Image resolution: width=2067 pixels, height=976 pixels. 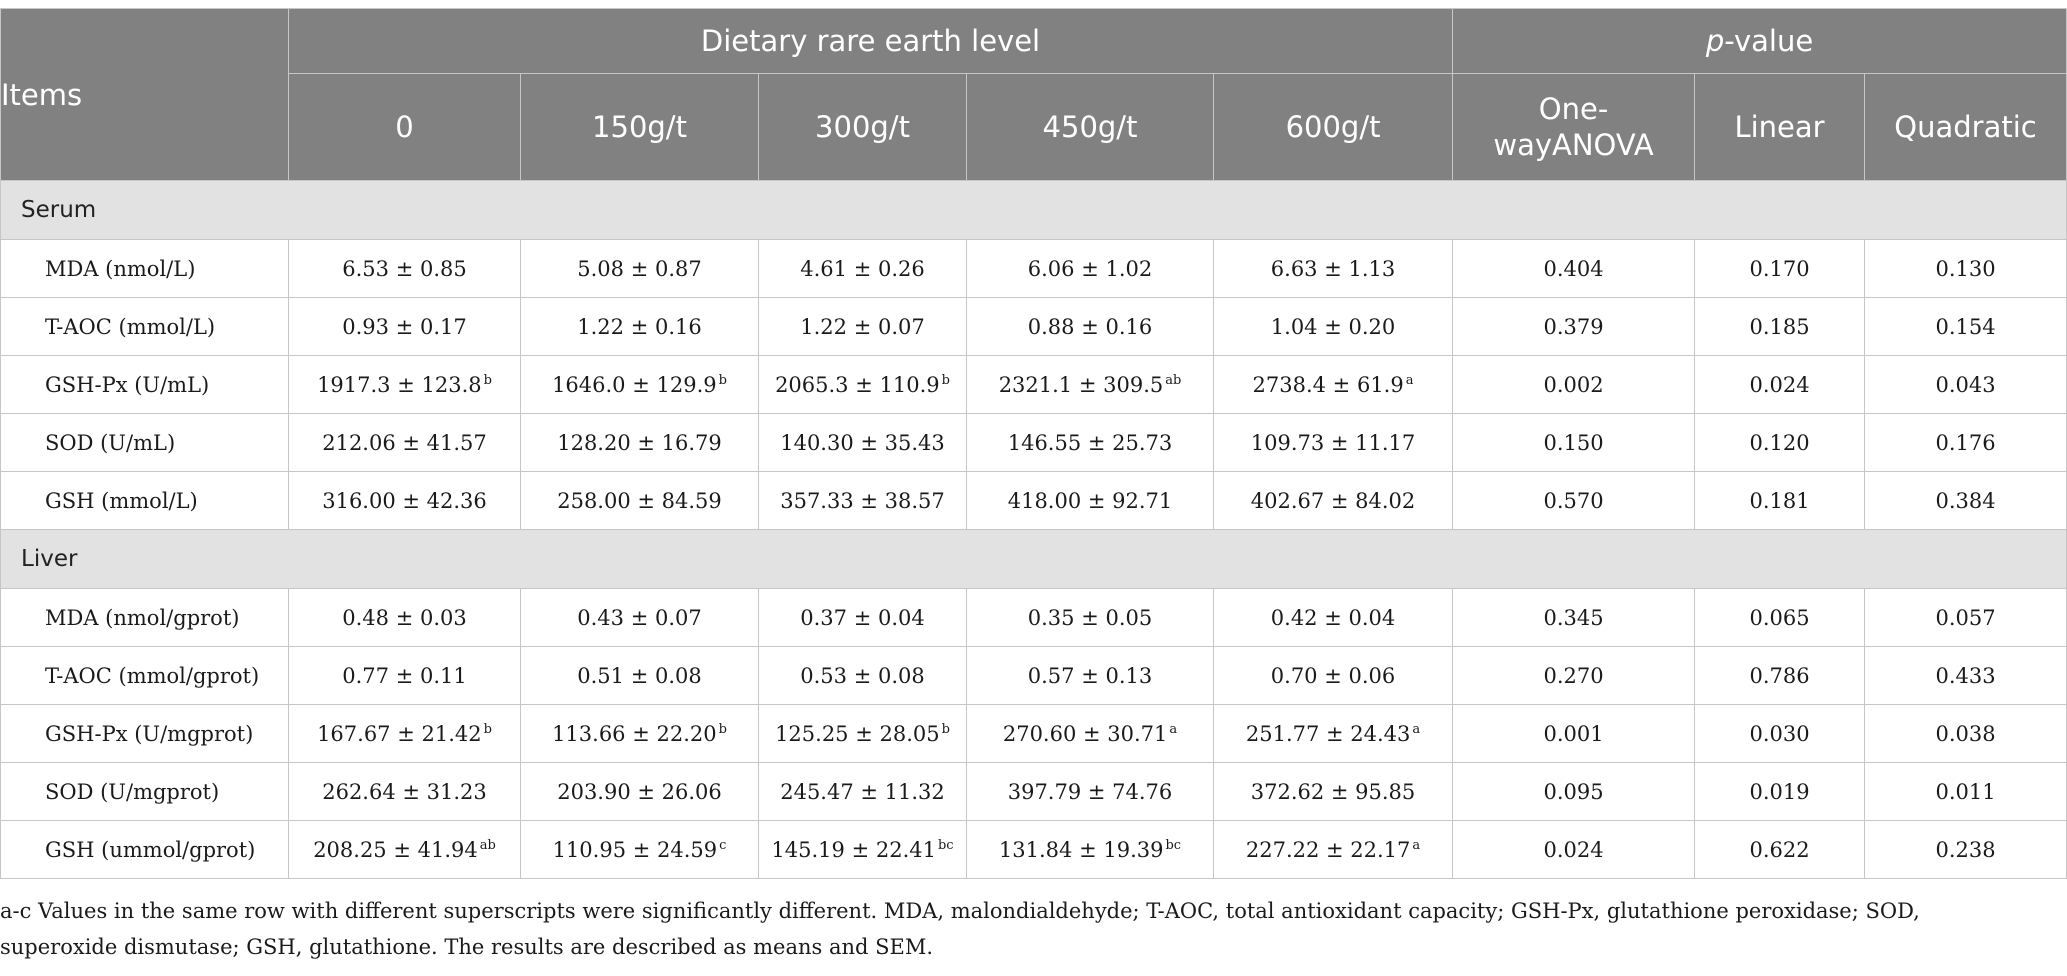 I want to click on mean-sem: 262.64 ± 31.23, so click(x=404, y=791).